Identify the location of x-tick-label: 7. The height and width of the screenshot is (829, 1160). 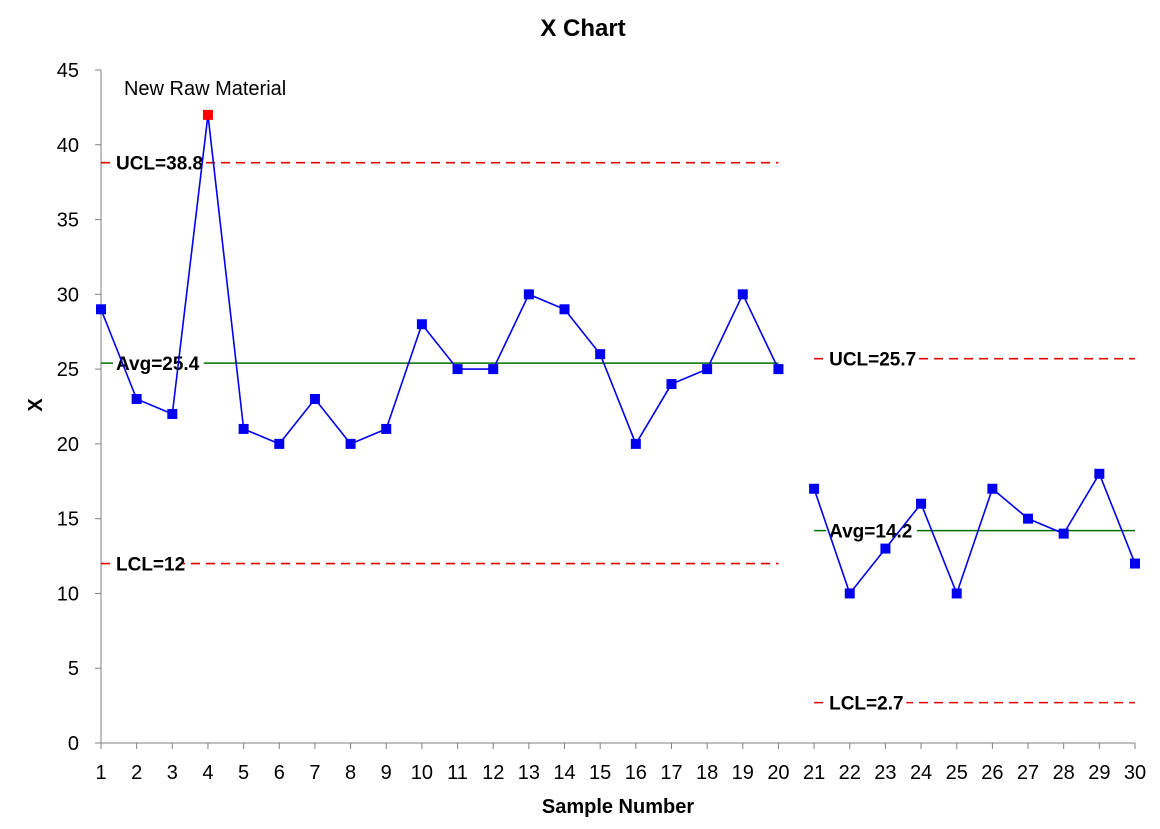
(314, 773).